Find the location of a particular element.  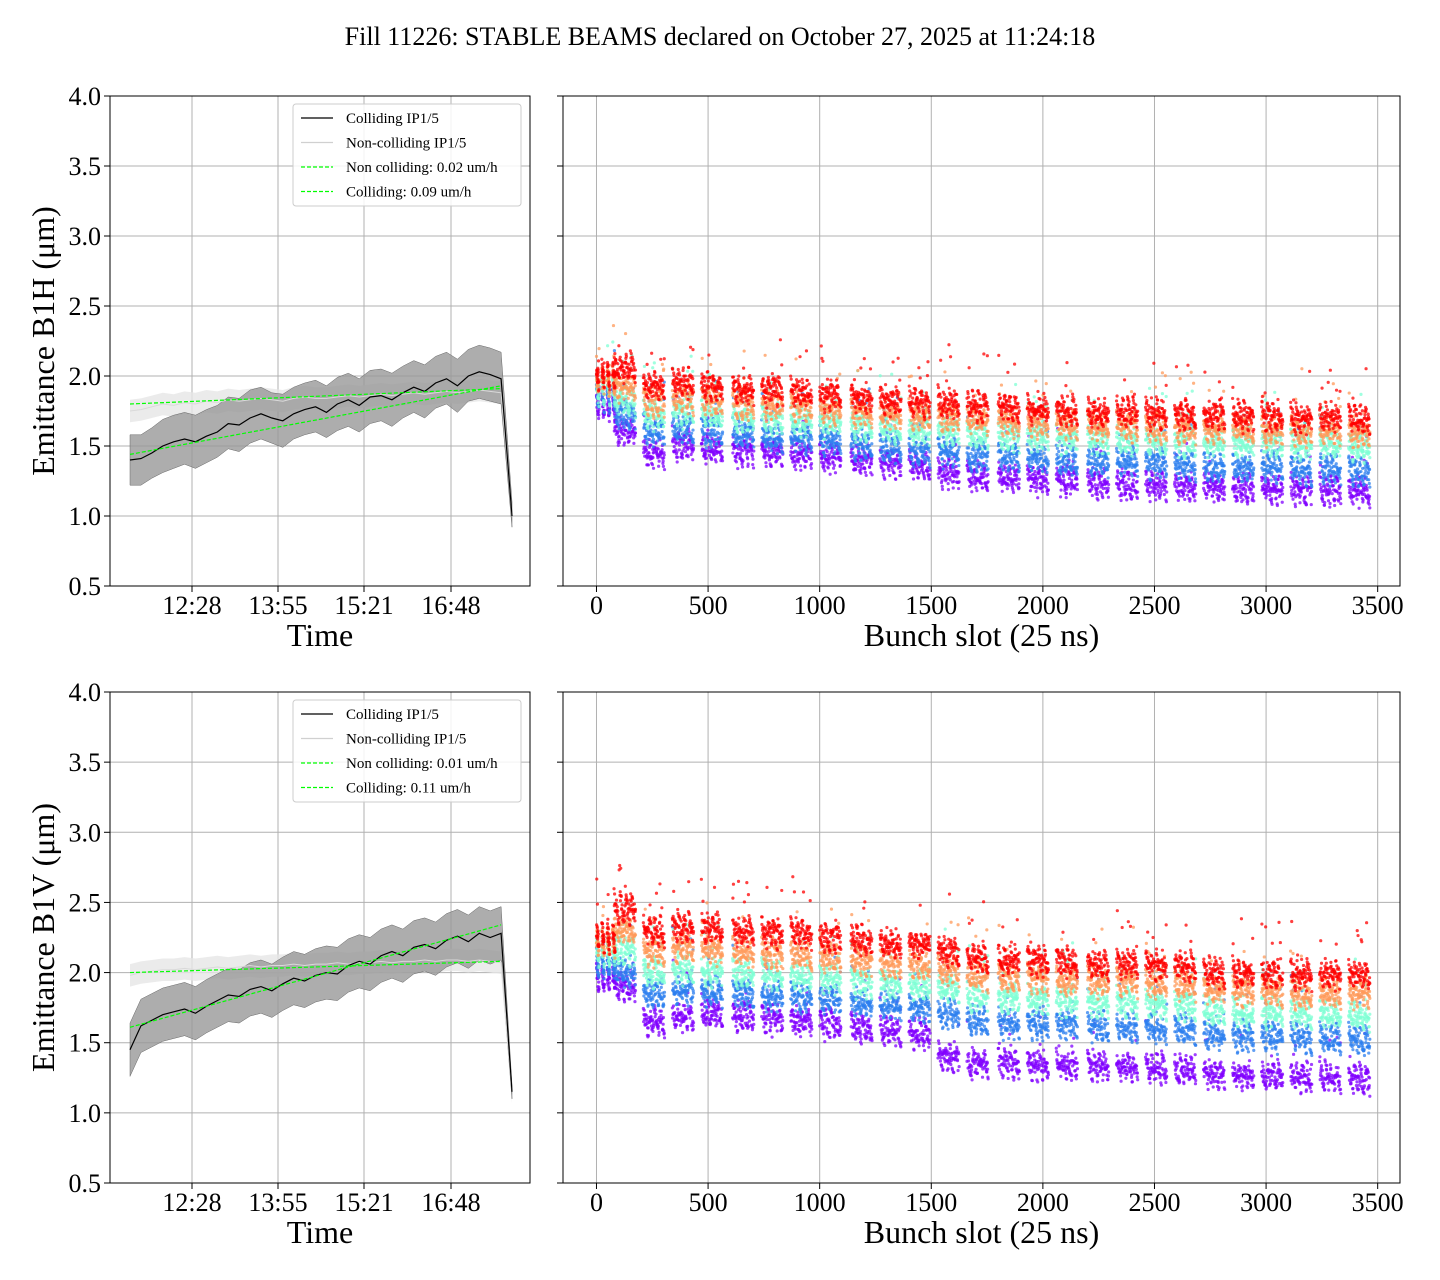

y-tick-label: 3.0 is located at coordinates (85, 236).